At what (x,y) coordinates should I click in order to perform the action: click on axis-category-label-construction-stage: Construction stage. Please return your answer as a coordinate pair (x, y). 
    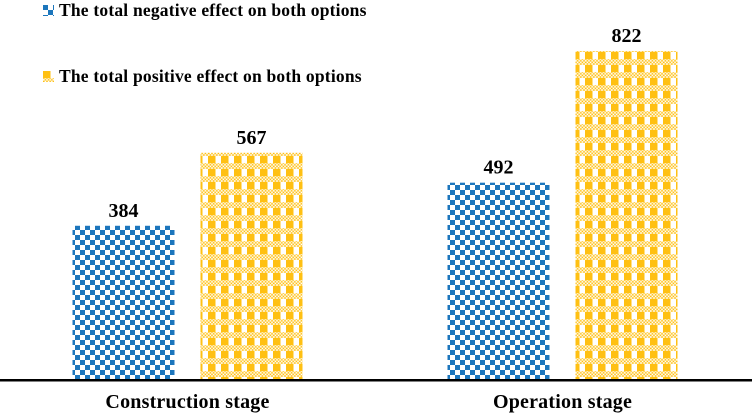
    Looking at the image, I should click on (187, 402).